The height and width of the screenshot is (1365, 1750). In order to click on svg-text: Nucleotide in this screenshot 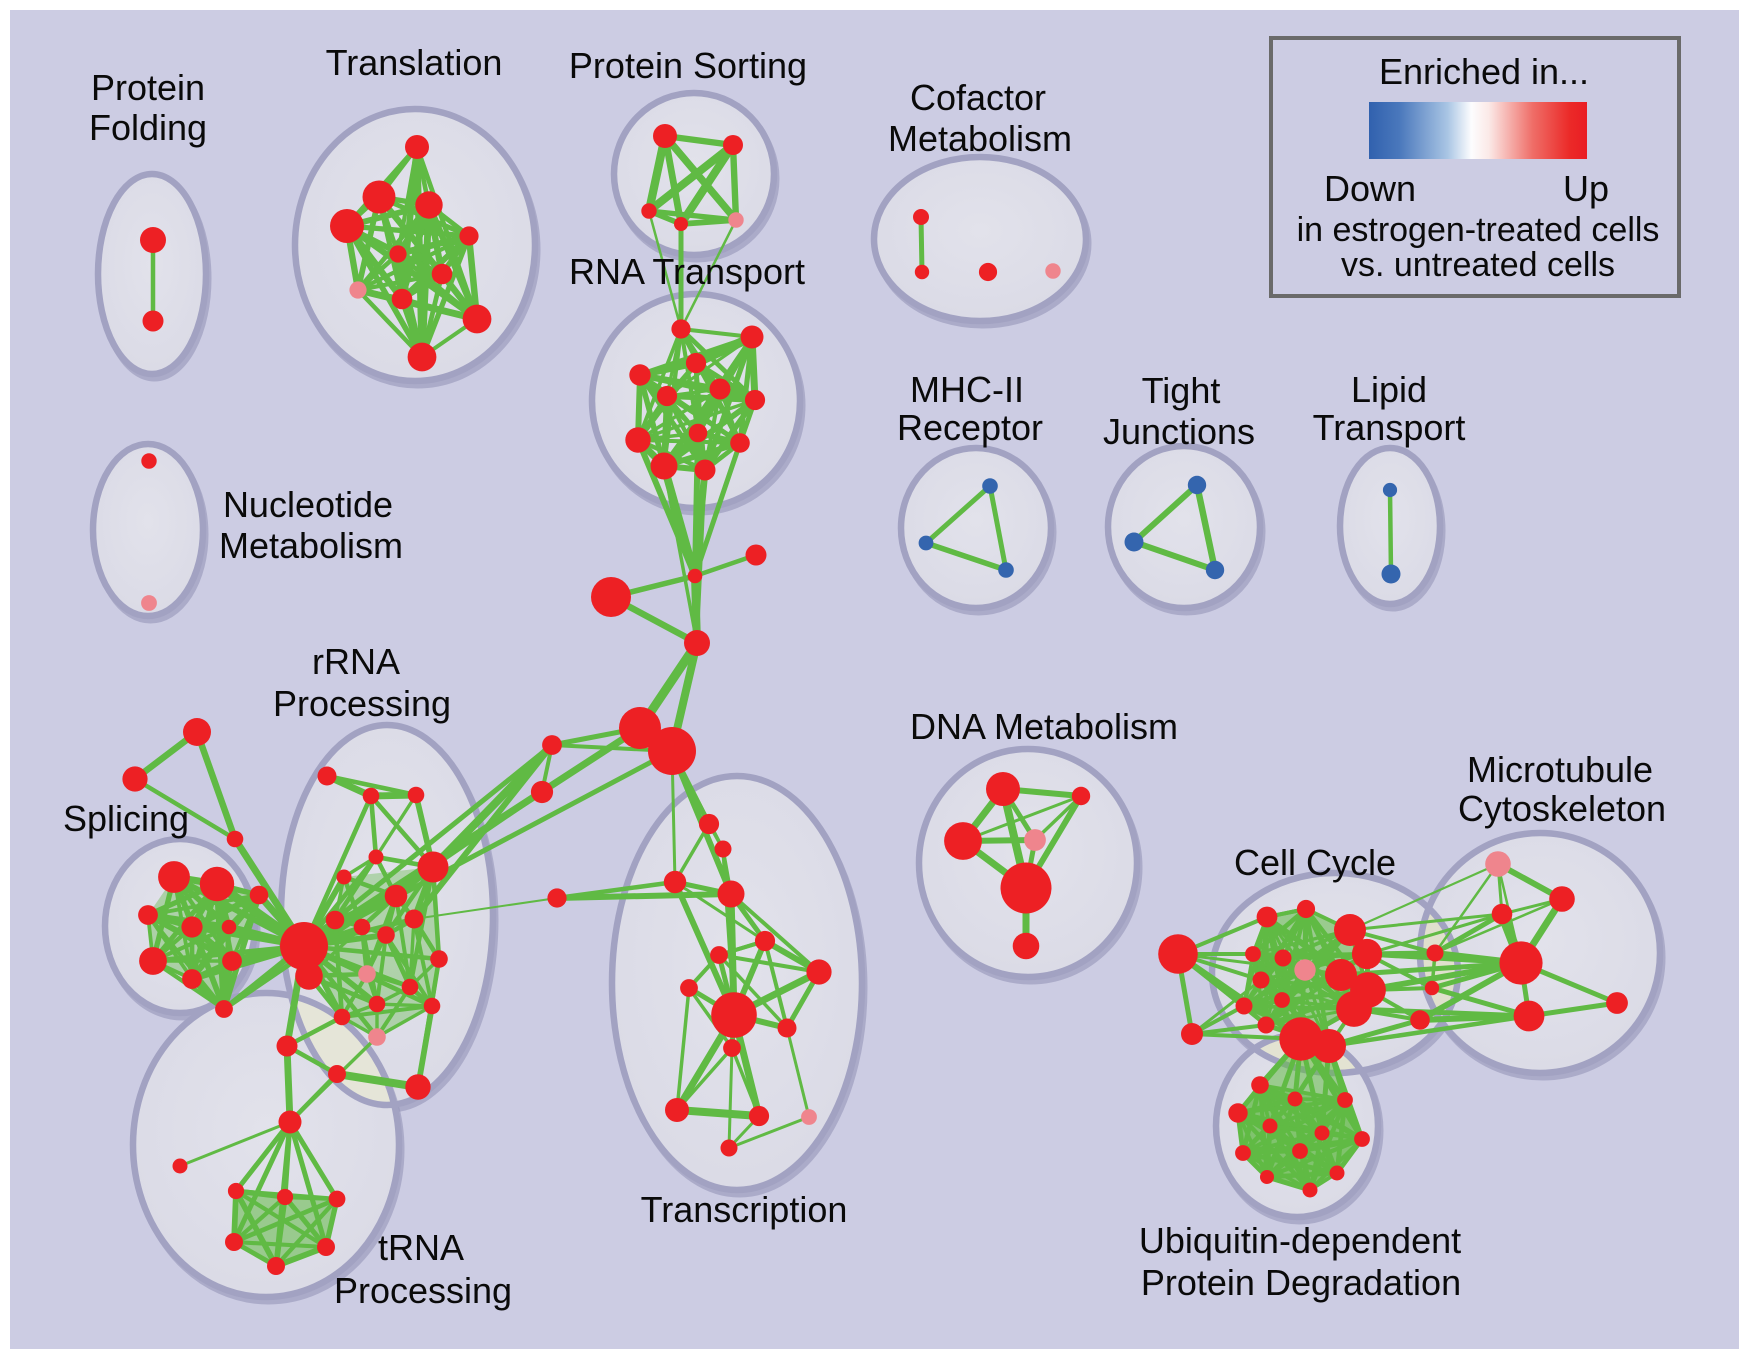, I will do `click(308, 504)`.